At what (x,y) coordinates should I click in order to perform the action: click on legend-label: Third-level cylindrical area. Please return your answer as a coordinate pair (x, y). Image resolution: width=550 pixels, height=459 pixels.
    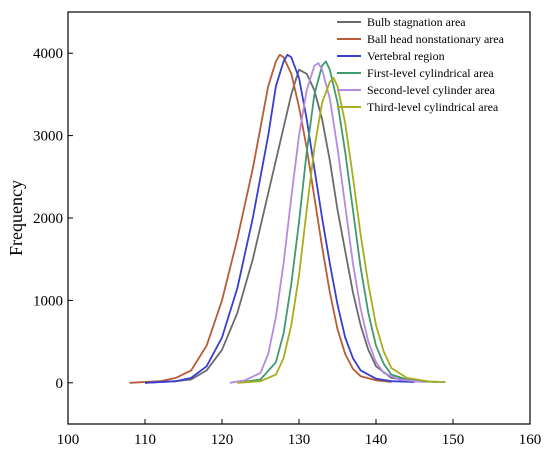
    Looking at the image, I should click on (433, 107).